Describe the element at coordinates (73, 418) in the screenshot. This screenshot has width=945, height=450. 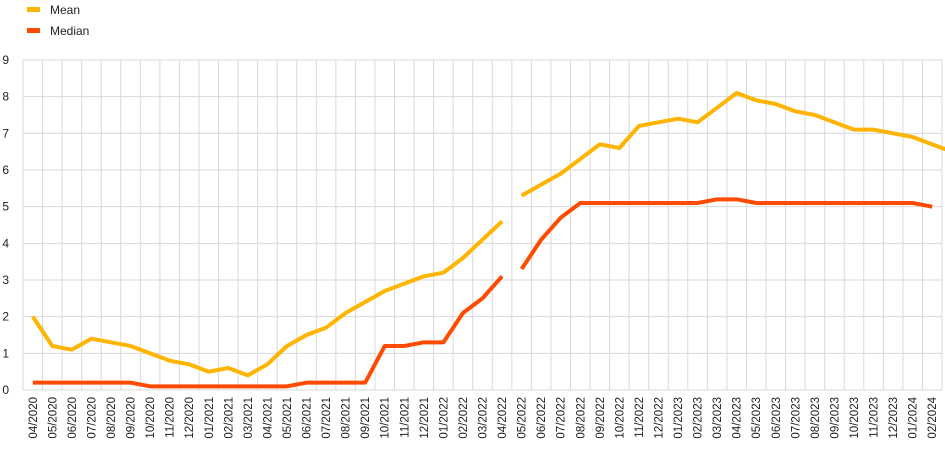
I see `x-tick-label: 06/2020` at that location.